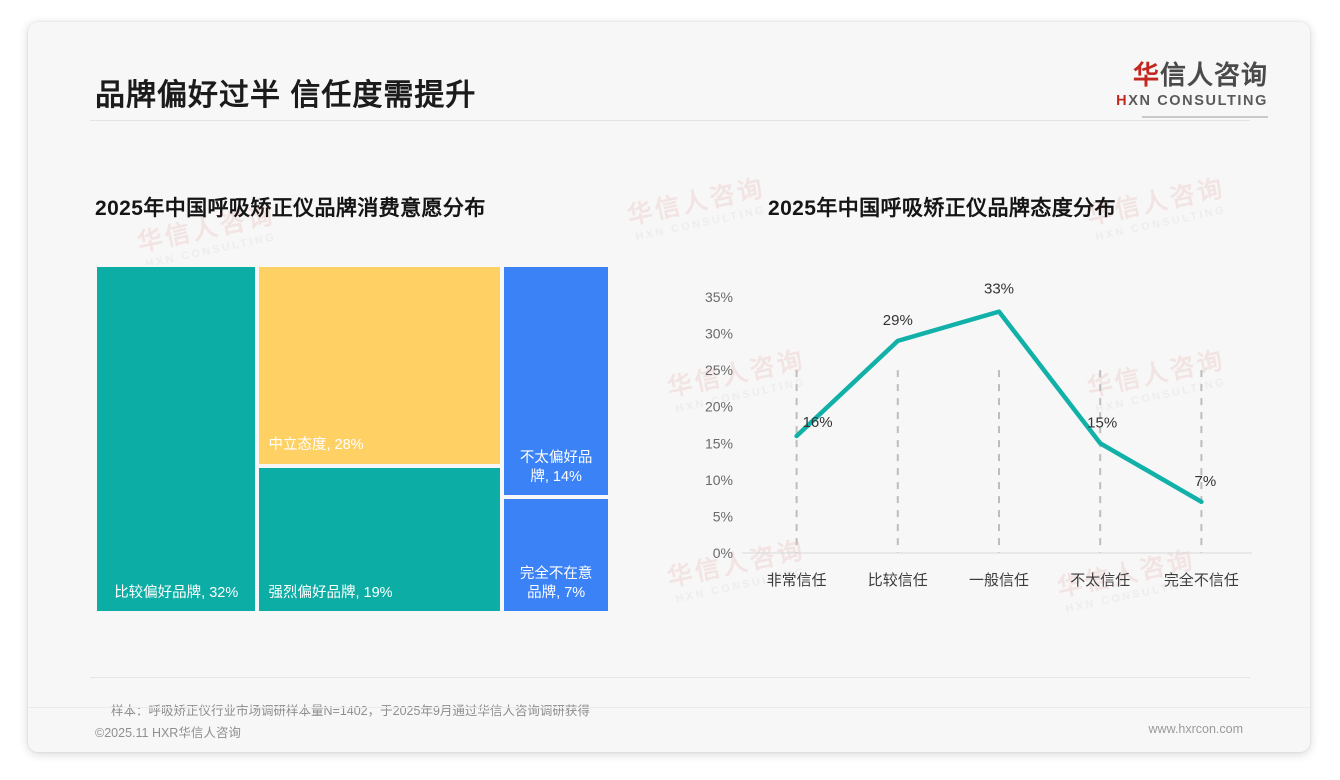 The width and height of the screenshot is (1340, 780). Describe the element at coordinates (701, 223) in the screenshot. I see `watermark-en: HXN CONSULTING` at that location.